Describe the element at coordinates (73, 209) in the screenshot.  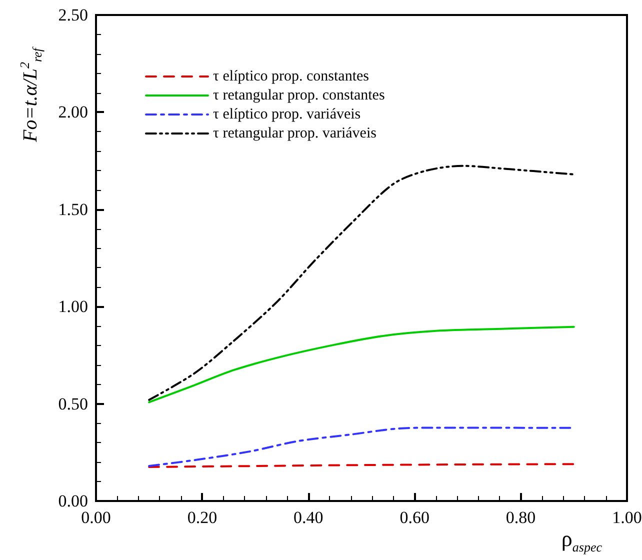
I see `y-tick-label: 1.50` at that location.